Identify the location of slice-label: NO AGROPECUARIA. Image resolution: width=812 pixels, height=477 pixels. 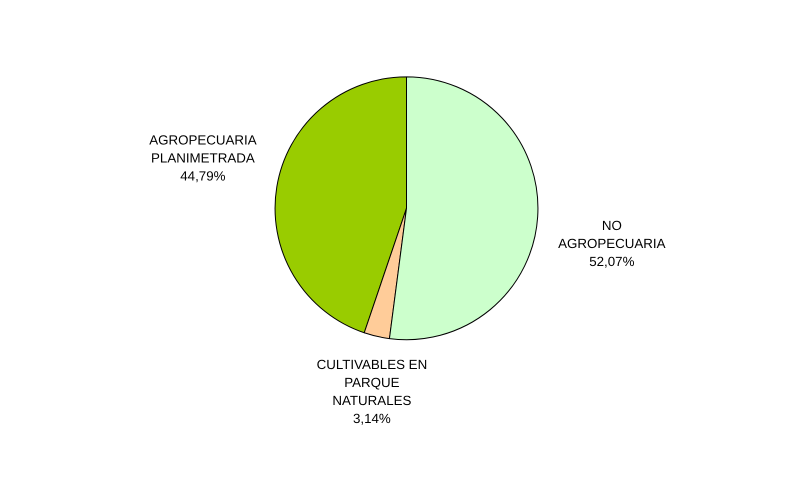
(612, 235).